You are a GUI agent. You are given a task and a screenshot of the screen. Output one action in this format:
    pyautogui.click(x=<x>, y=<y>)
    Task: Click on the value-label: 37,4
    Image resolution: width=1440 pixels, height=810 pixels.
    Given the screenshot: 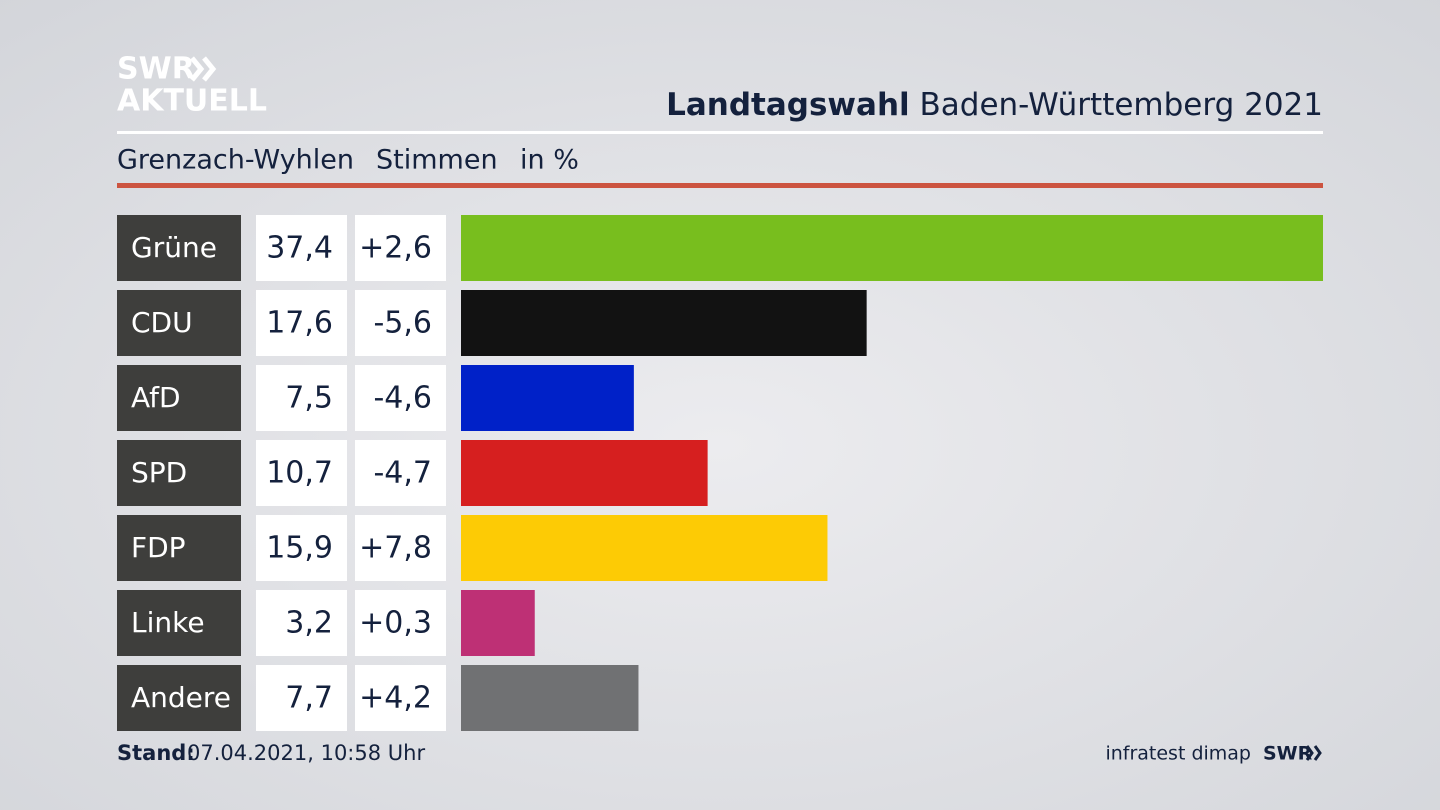 What is the action you would take?
    pyautogui.click(x=299, y=248)
    